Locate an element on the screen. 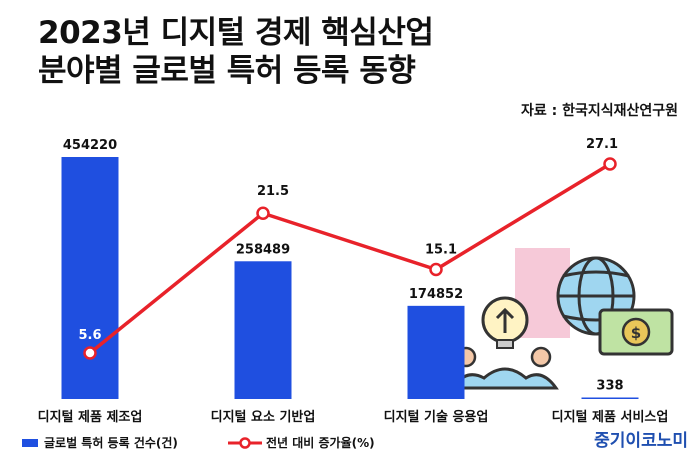 Image resolution: width=700 pixels, height=467 pixels. chart-title: 2023년 디지털 경제 핵심산업 분야별 글로벌 특허 등록 동향 is located at coordinates (236, 52).